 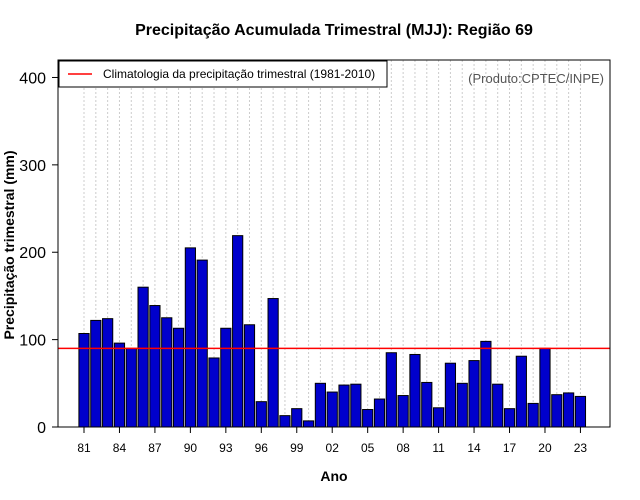 What do you see at coordinates (498, 405) in the screenshot?
I see `bar-2016` at bounding box center [498, 405].